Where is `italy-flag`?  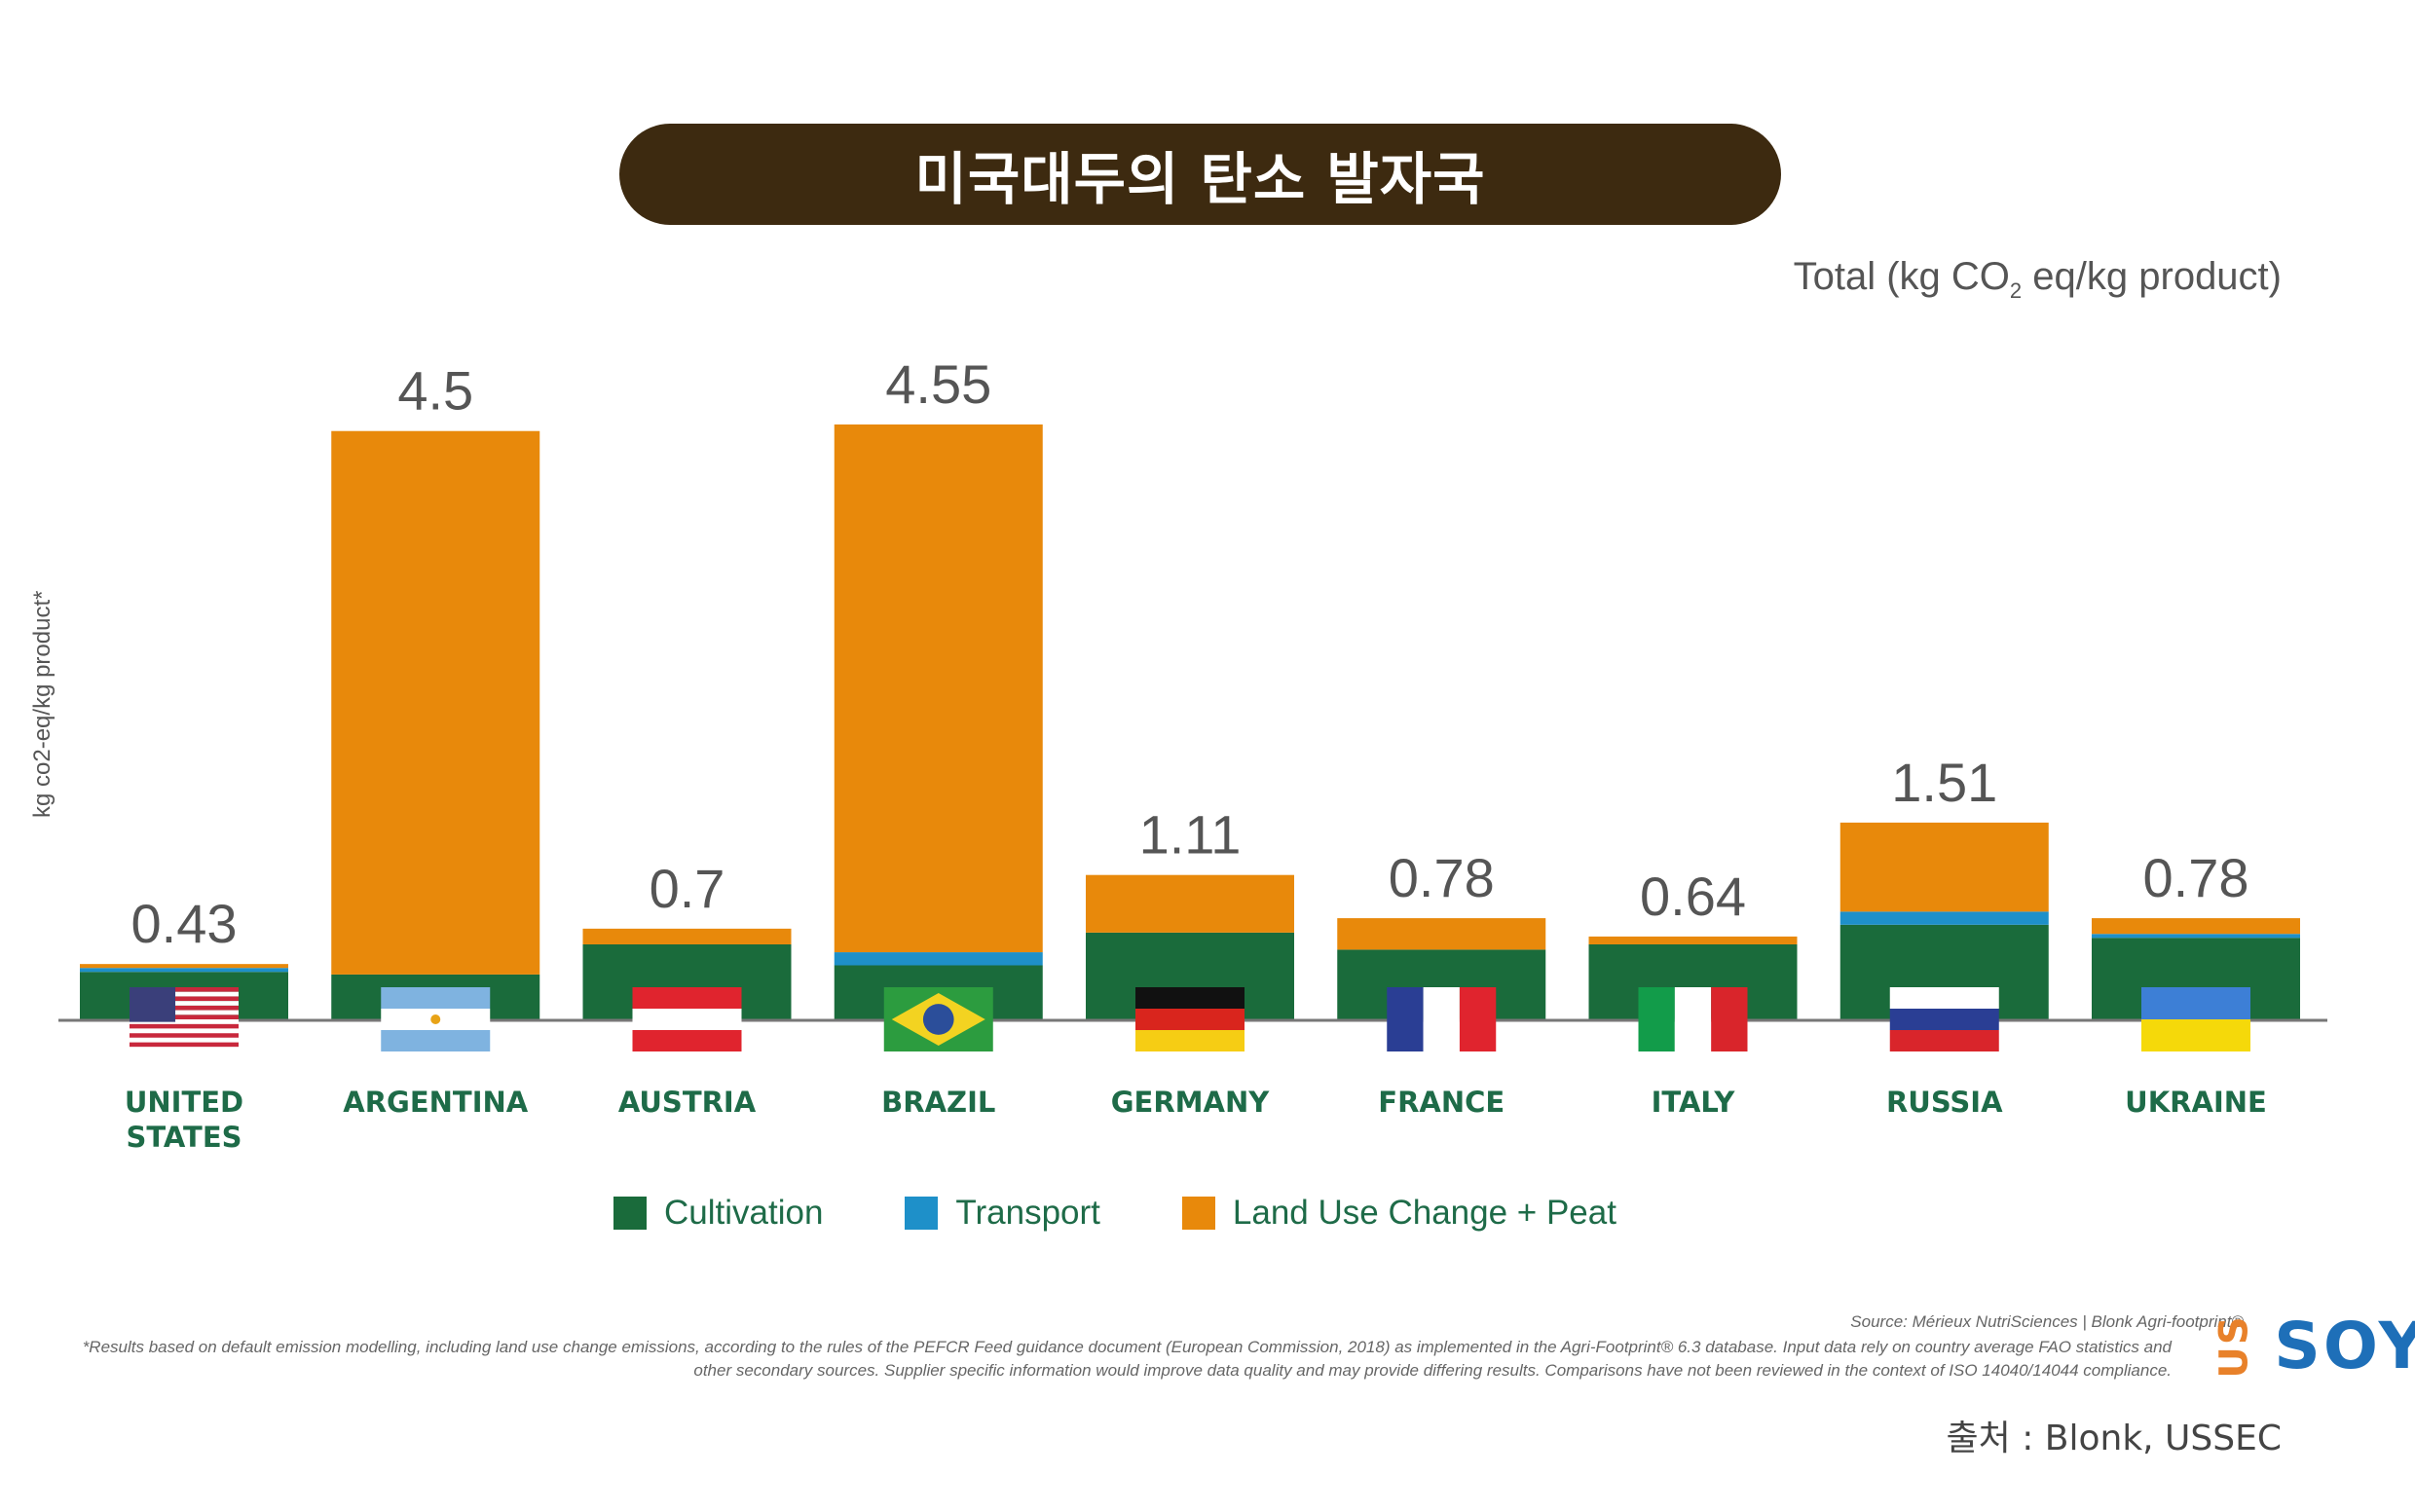 italy-flag is located at coordinates (1693, 1019).